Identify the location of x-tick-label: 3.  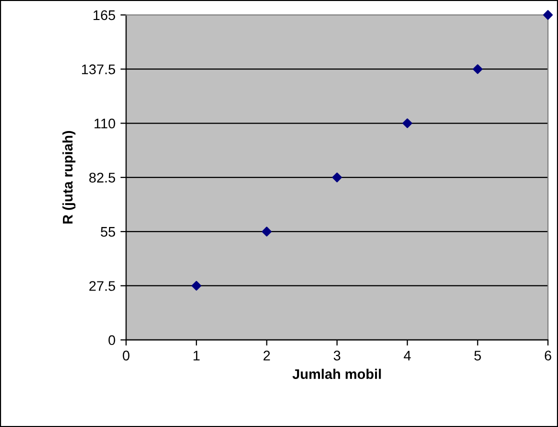
(337, 355).